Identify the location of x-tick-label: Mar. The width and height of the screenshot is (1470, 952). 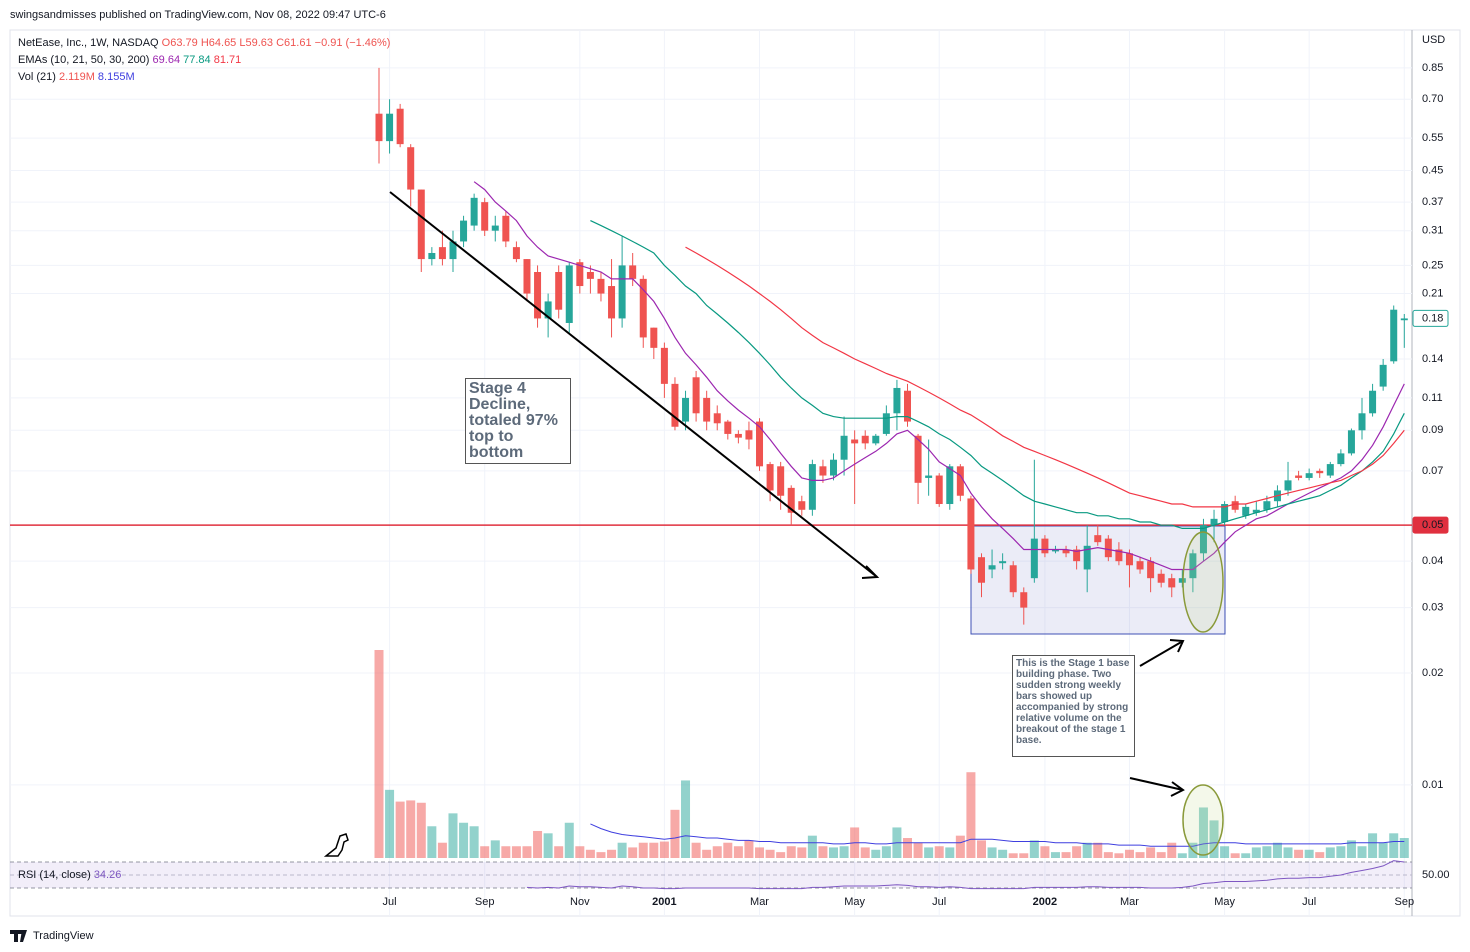
(1129, 902).